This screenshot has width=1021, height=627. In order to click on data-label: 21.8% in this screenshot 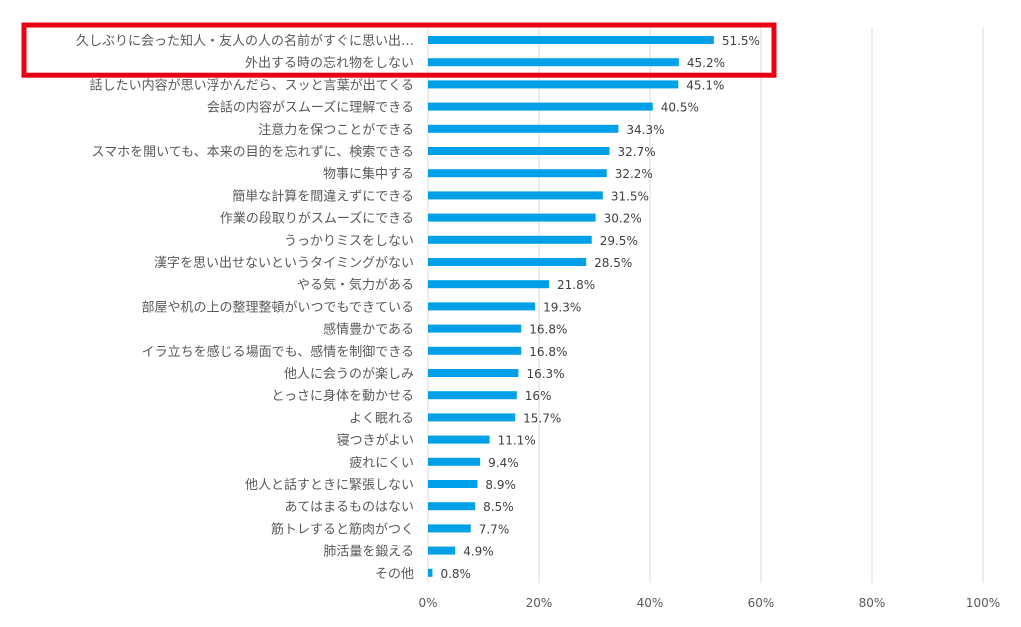, I will do `click(576, 285)`.